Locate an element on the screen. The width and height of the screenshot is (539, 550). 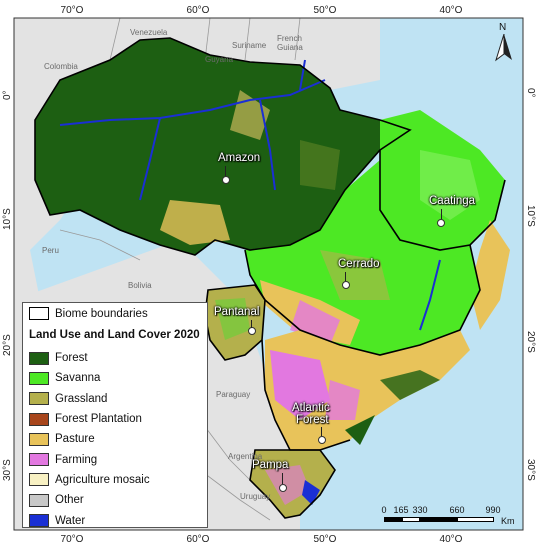
legend-item: Agriculture mosaic is located at coordinates (89, 480).